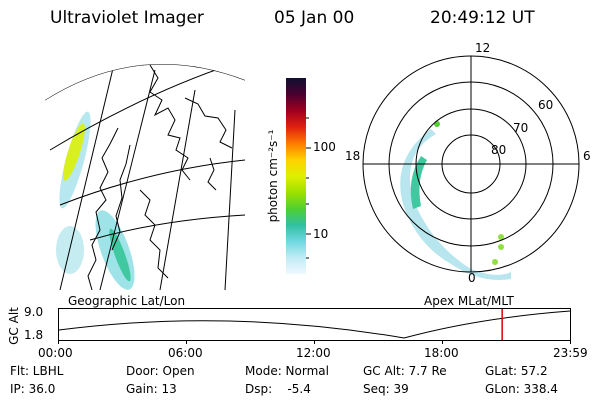 This screenshot has height=400, width=600. What do you see at coordinates (273, 176) in the screenshot?
I see `colorbar-unit-label: photon cm⁻²s⁻¹` at bounding box center [273, 176].